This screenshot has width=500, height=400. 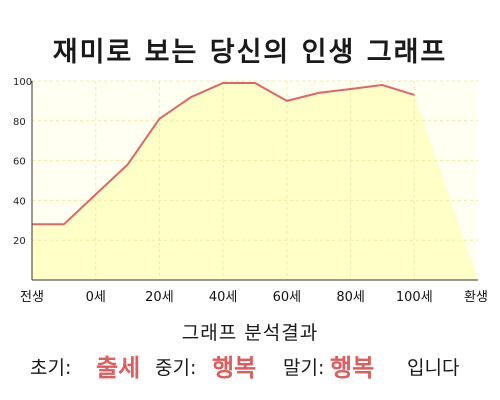 I want to click on x-tick-label: 60세, so click(x=287, y=297).